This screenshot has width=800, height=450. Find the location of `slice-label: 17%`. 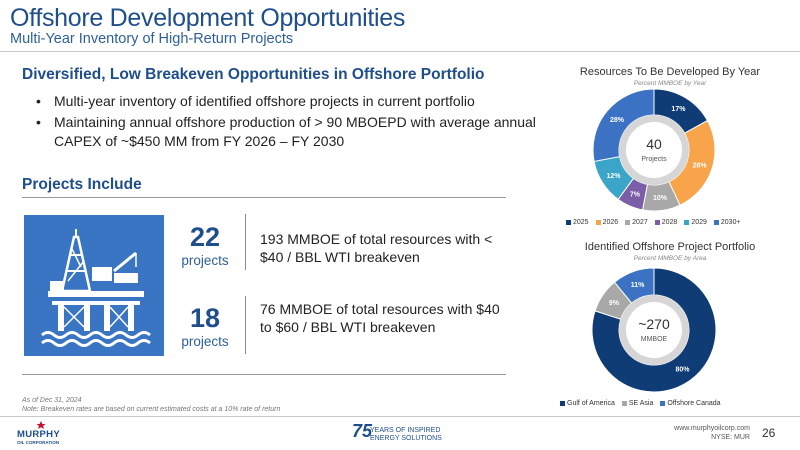

slice-label: 17% is located at coordinates (678, 109).